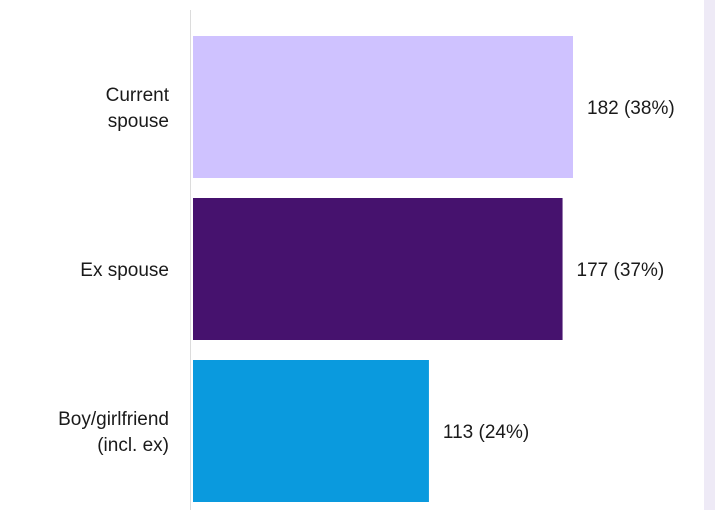  I want to click on value-label-1: 182 (38%), so click(631, 108).